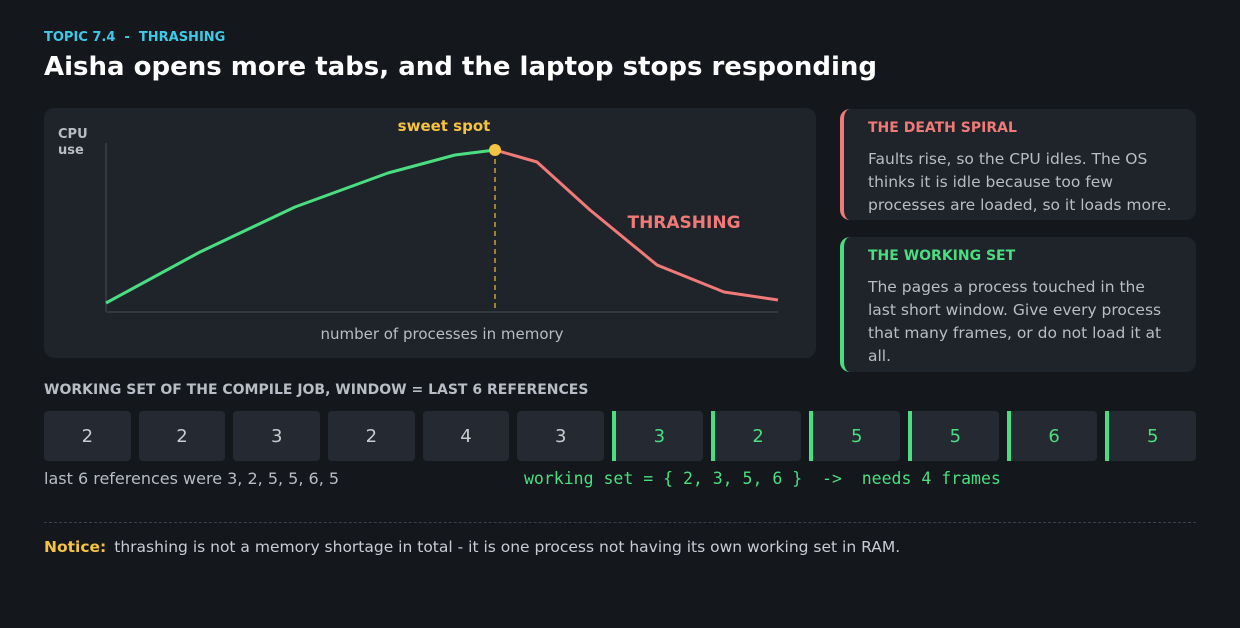 This screenshot has width=1240, height=628. What do you see at coordinates (1052, 436) in the screenshot?
I see `reference: 6` at bounding box center [1052, 436].